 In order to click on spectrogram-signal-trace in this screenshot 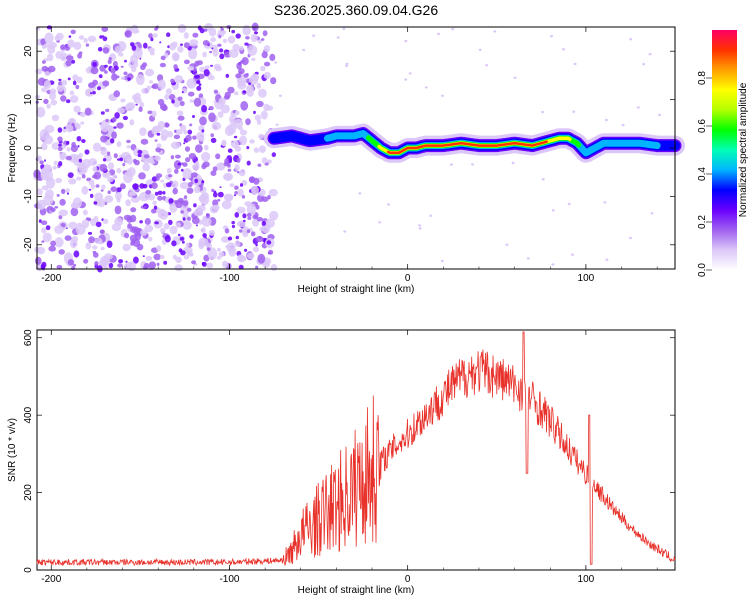, I will do `click(474, 143)`.